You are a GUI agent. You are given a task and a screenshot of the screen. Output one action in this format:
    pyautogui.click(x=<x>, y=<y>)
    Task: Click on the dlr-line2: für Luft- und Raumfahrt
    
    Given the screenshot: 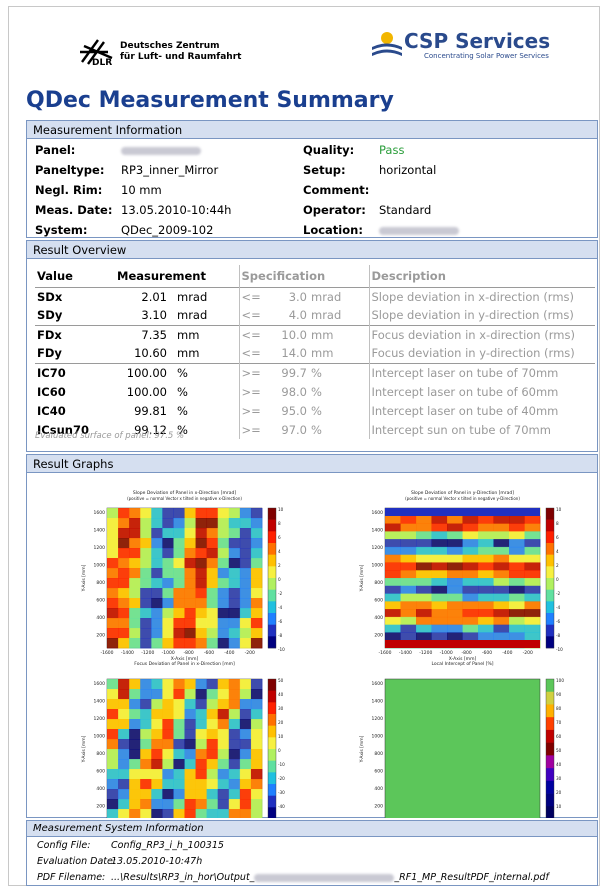 What is the action you would take?
    pyautogui.click(x=181, y=57)
    